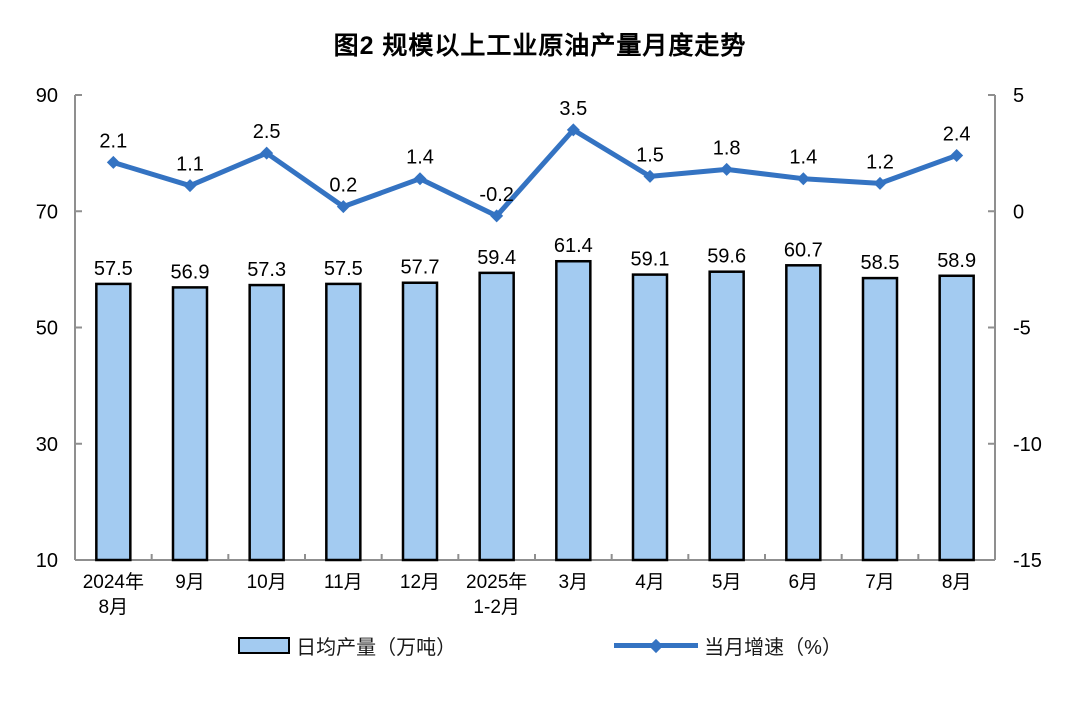 The width and height of the screenshot is (1080, 705). What do you see at coordinates (540, 645) in the screenshot?
I see `legend: 日均产量（万吨） 当月增速（%）` at bounding box center [540, 645].